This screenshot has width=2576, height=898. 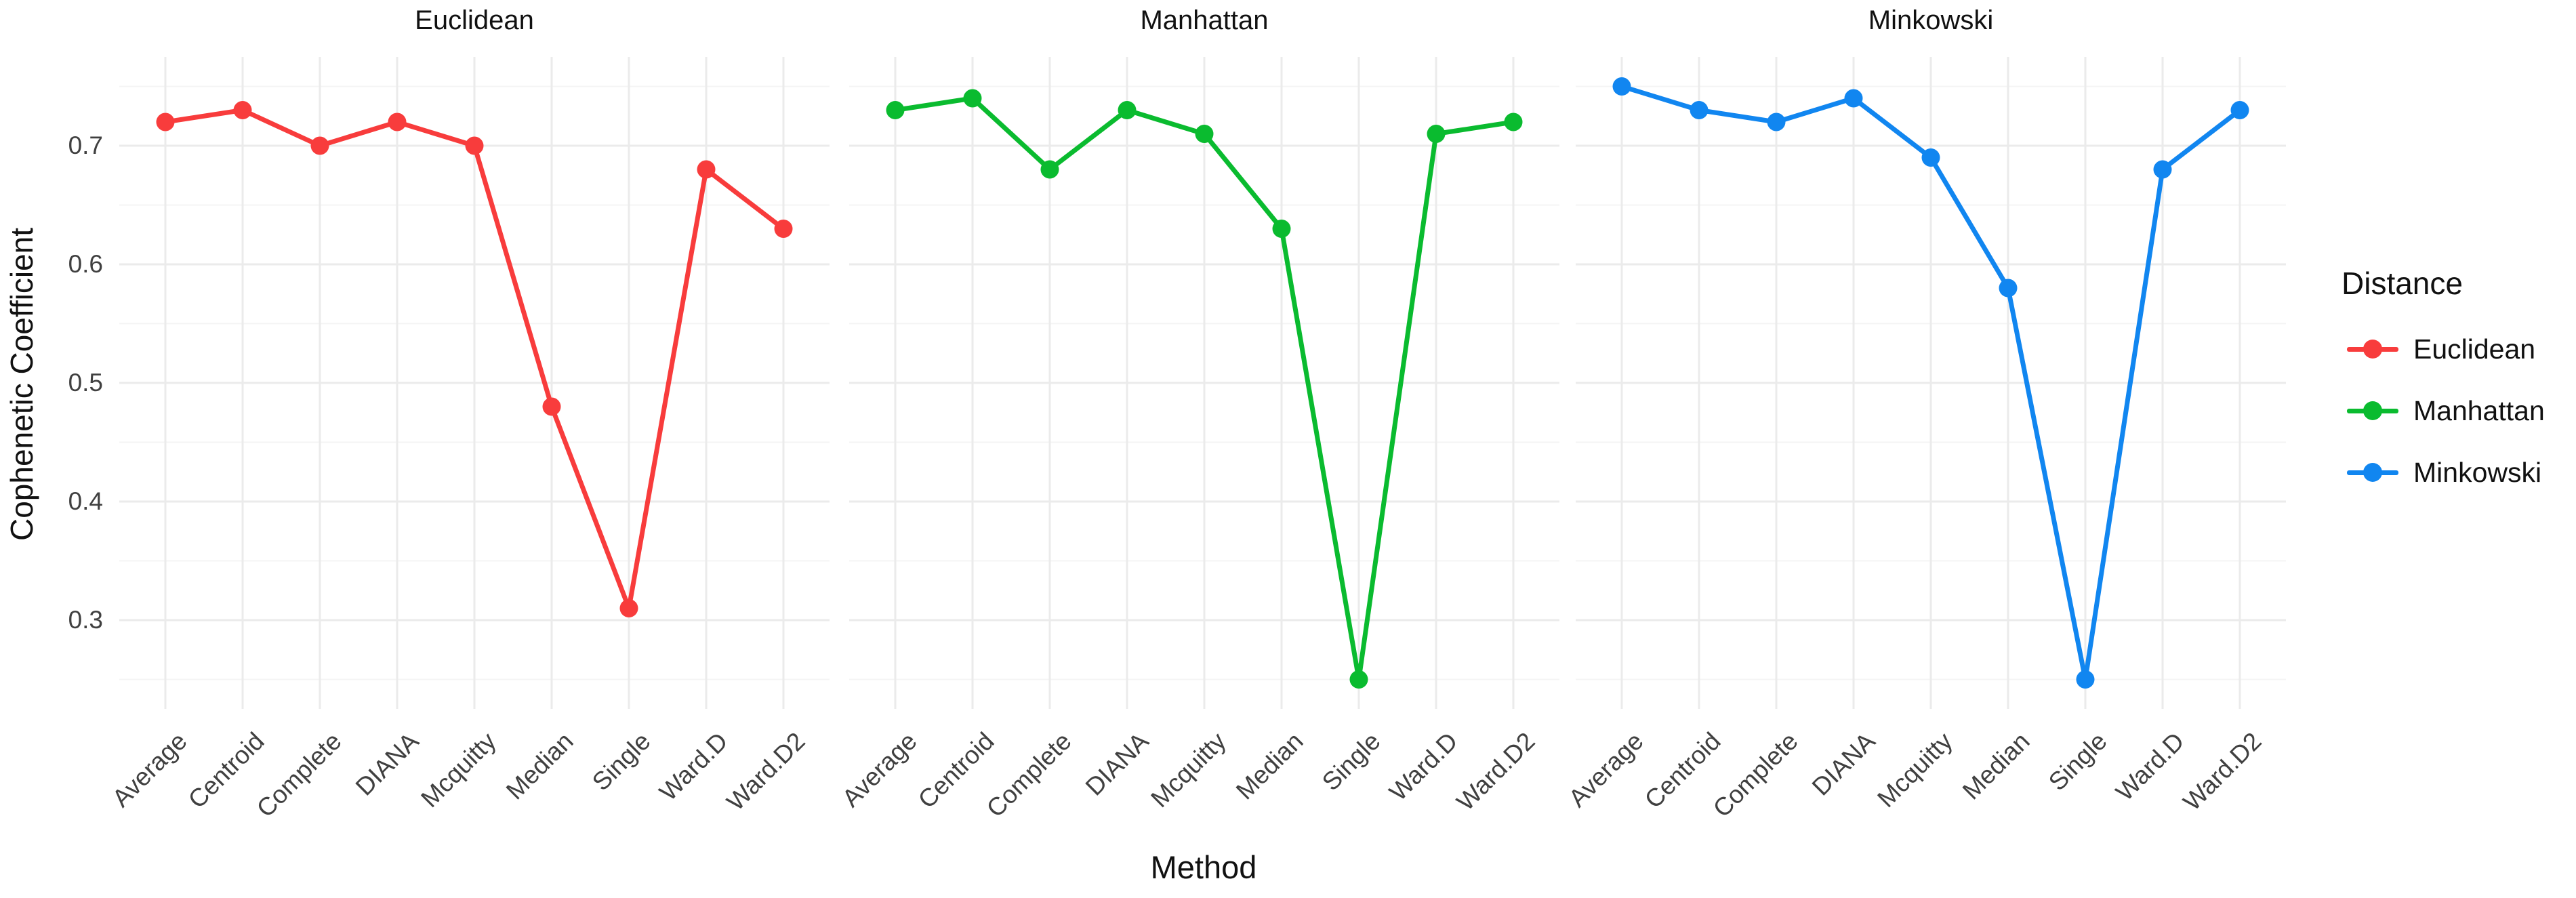 I want to click on data-point-manhattan-median, so click(x=1282, y=229).